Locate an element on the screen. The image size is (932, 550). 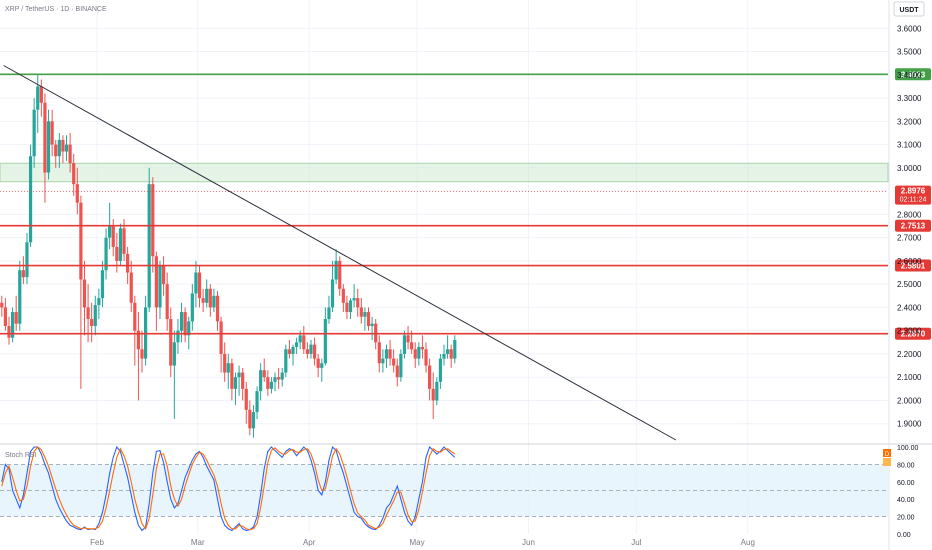
price-tick-label: 3.3000 is located at coordinates (909, 98).